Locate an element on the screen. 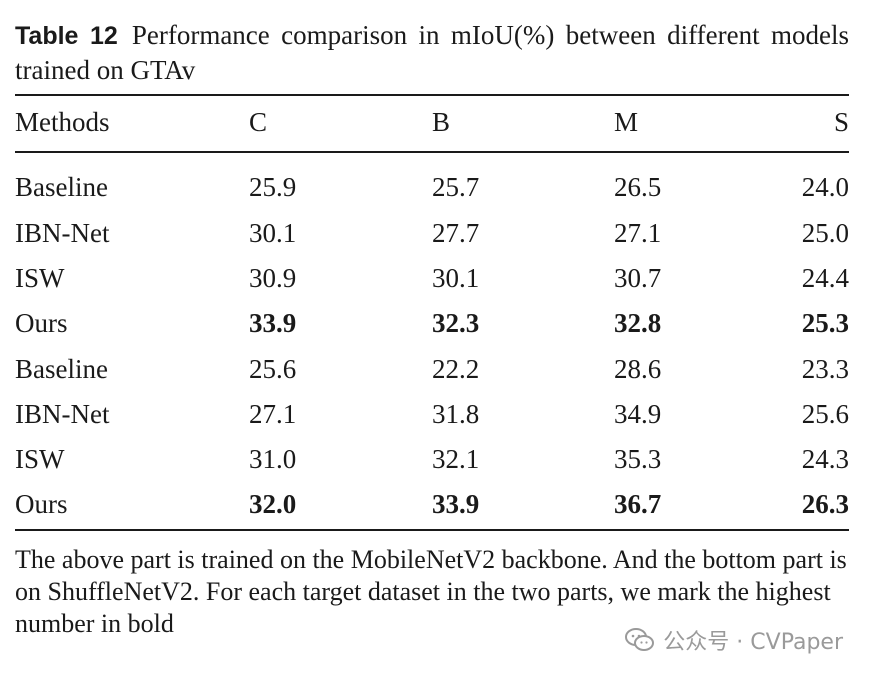 This screenshot has width=871, height=675. table-row: Ours 33.9 32.3 32.8 25.3 is located at coordinates (435, 323).